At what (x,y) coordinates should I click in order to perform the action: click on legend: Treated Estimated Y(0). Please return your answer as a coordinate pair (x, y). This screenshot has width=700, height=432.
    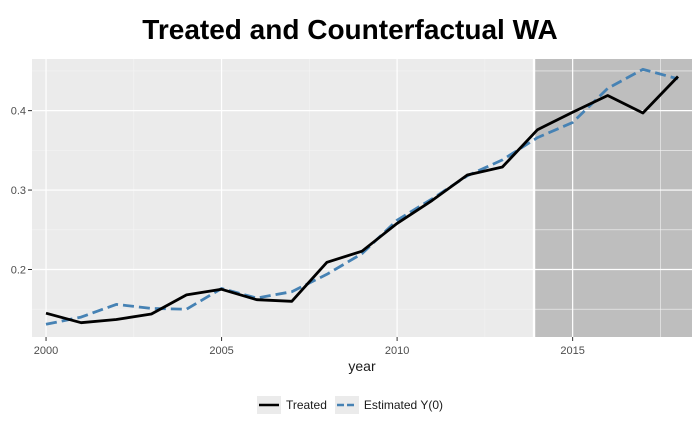
    Looking at the image, I should click on (350, 405).